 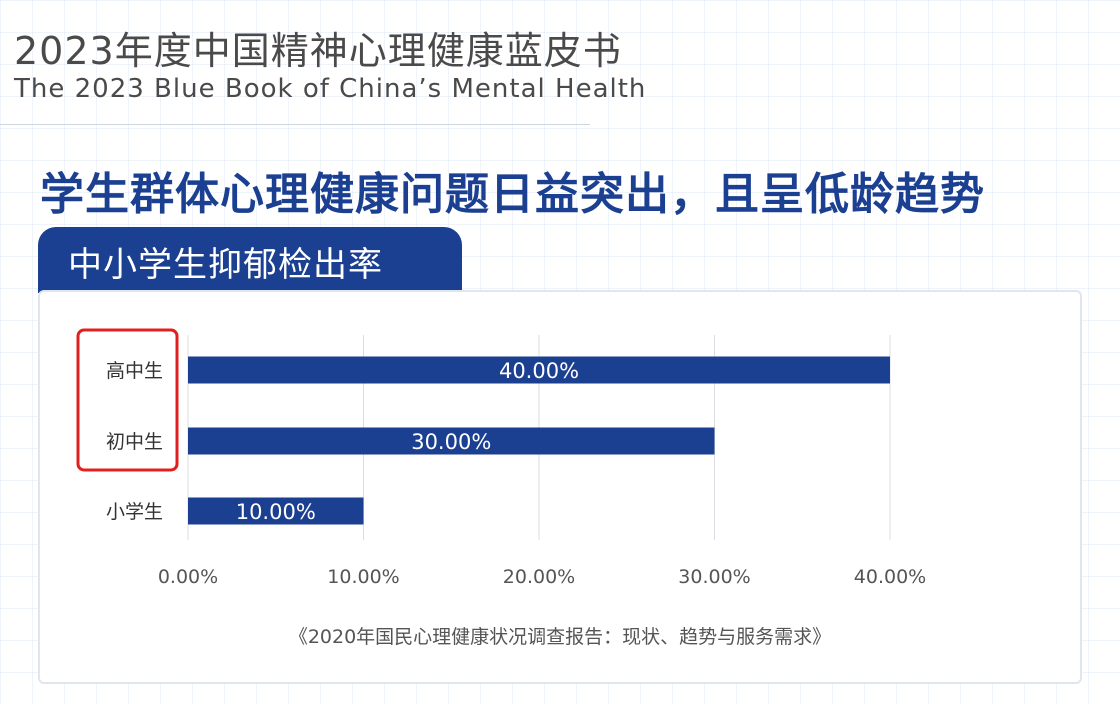 I want to click on highlight-box, so click(x=127, y=400).